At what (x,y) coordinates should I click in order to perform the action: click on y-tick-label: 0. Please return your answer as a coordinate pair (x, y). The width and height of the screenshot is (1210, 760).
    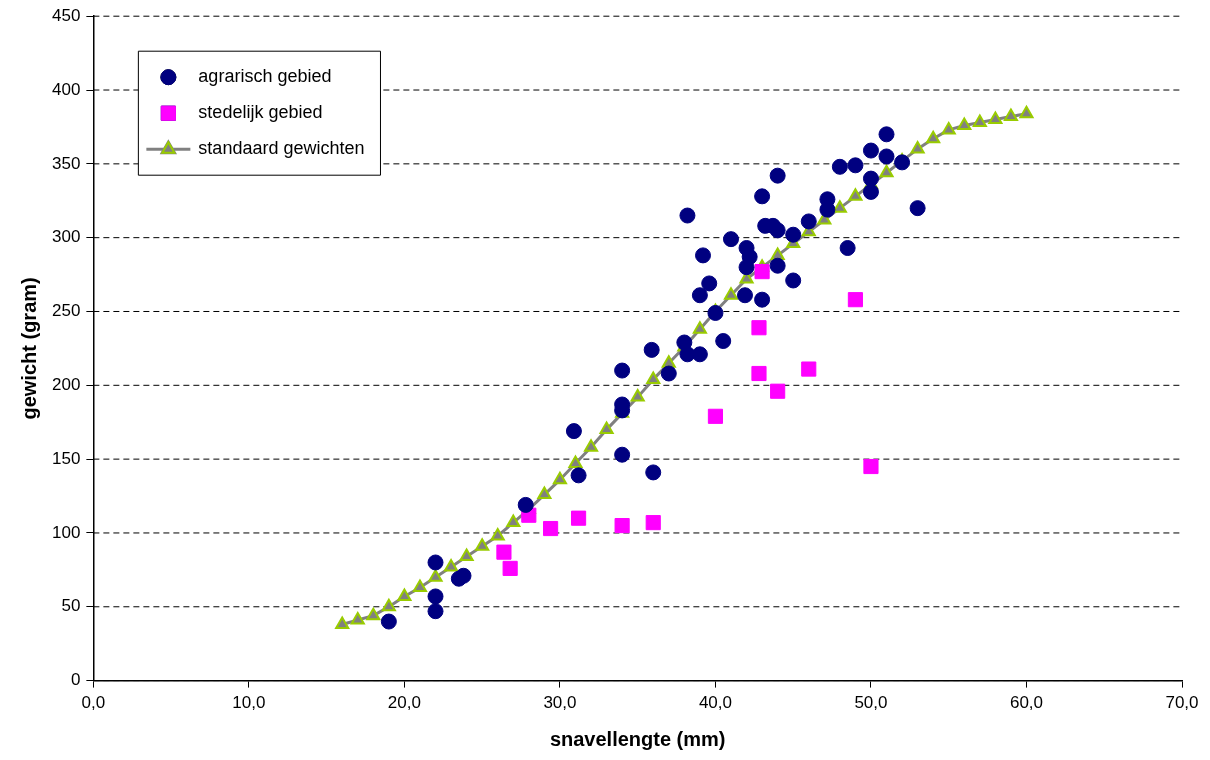
    Looking at the image, I should click on (75, 680).